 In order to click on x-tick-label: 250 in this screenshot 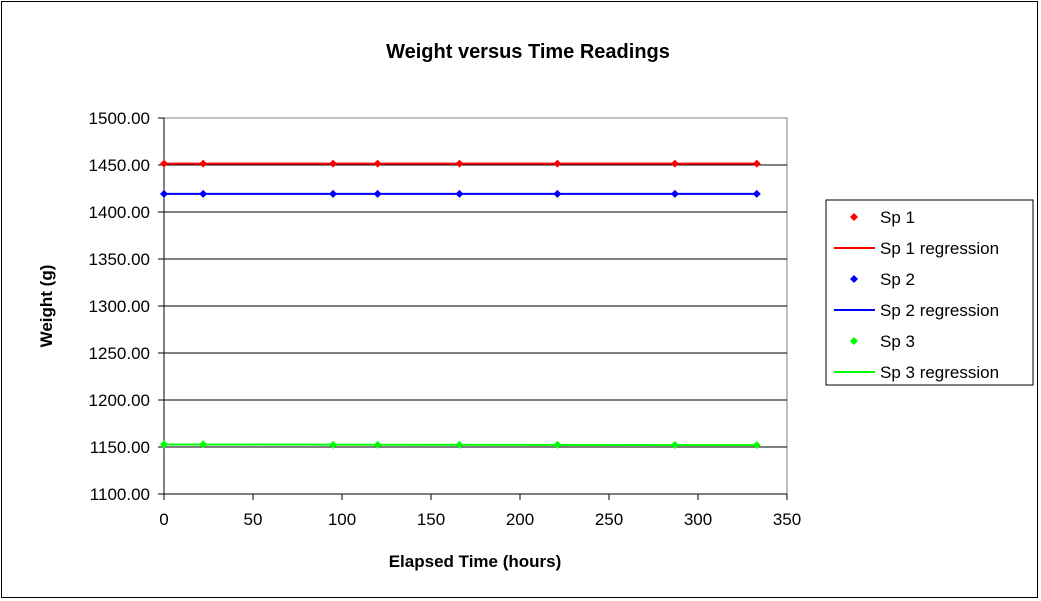, I will do `click(609, 519)`.